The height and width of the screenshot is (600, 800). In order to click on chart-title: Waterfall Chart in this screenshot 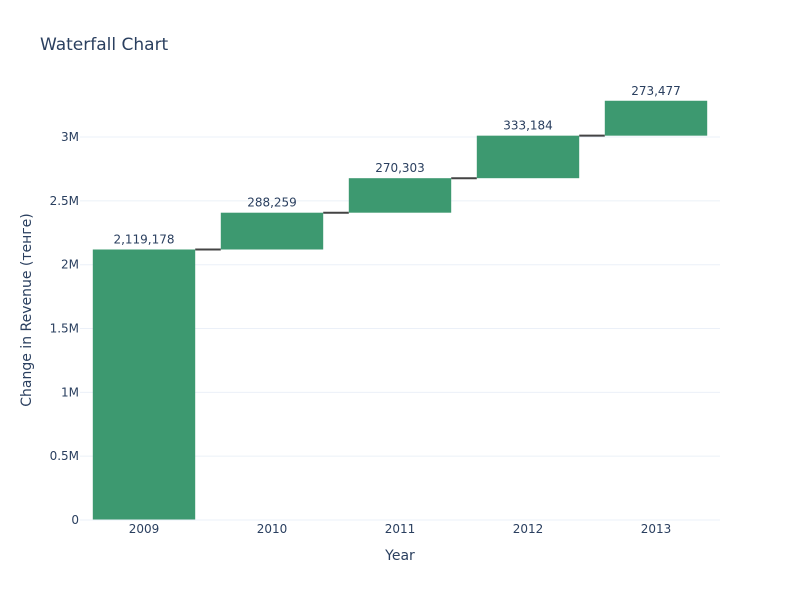, I will do `click(104, 45)`.